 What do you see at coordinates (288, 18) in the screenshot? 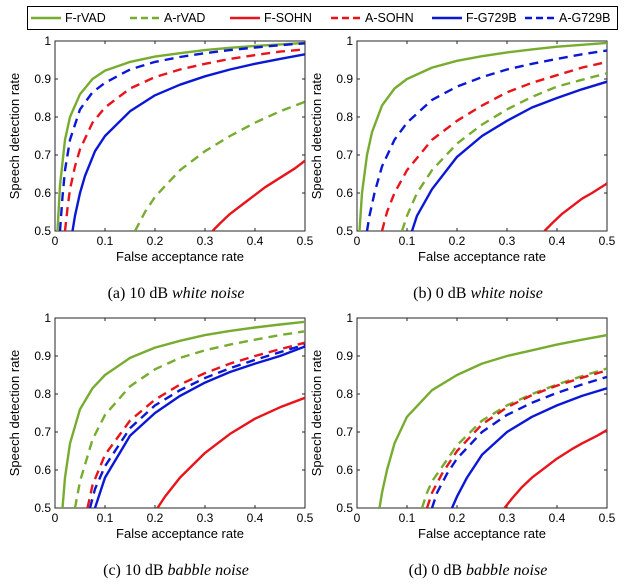
I see `legend-label: F-SOHN` at bounding box center [288, 18].